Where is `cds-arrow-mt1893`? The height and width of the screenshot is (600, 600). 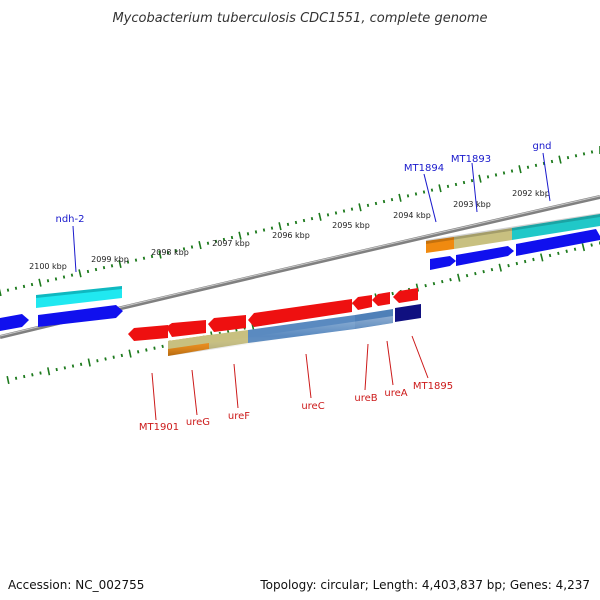 cds-arrow-mt1893 is located at coordinates (485, 256).